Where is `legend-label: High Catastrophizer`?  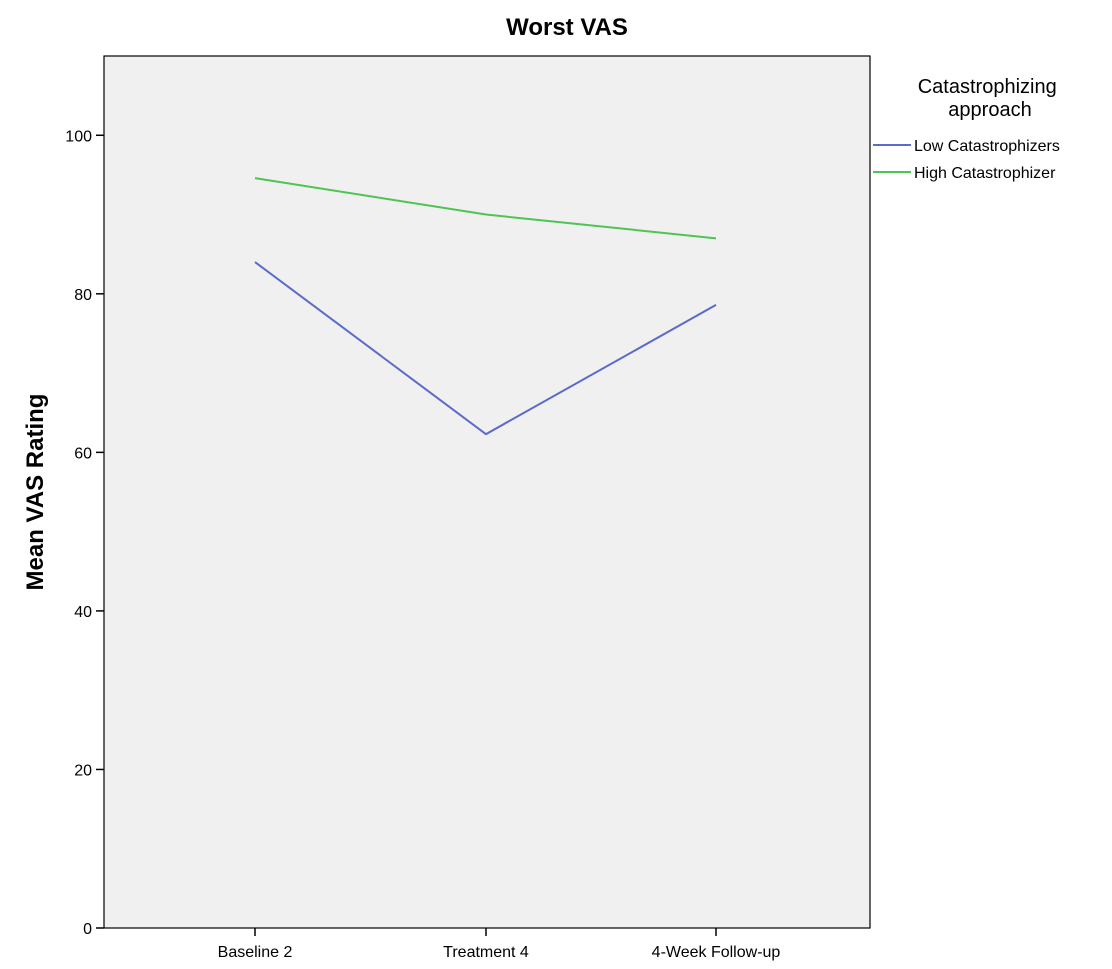
legend-label: High Catastrophizer is located at coordinates (985, 173).